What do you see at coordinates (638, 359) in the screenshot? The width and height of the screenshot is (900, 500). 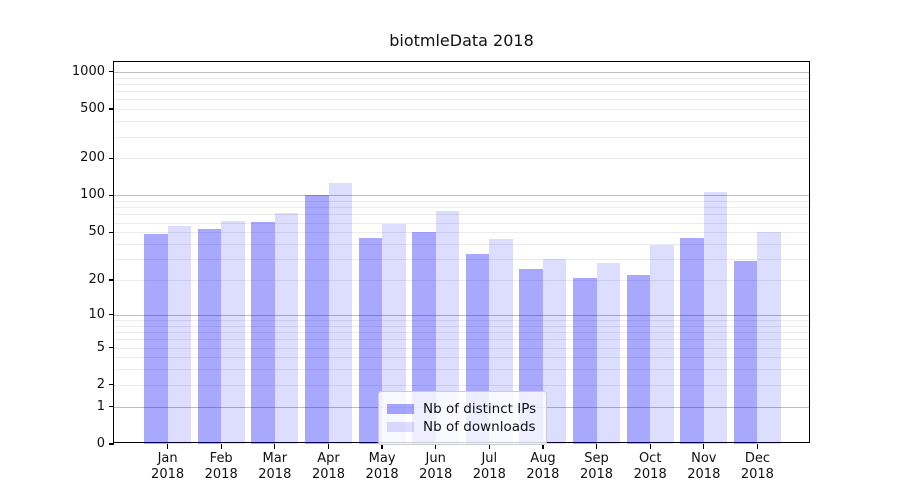 I see `bar-nb-of-distinct-ips-oct` at bounding box center [638, 359].